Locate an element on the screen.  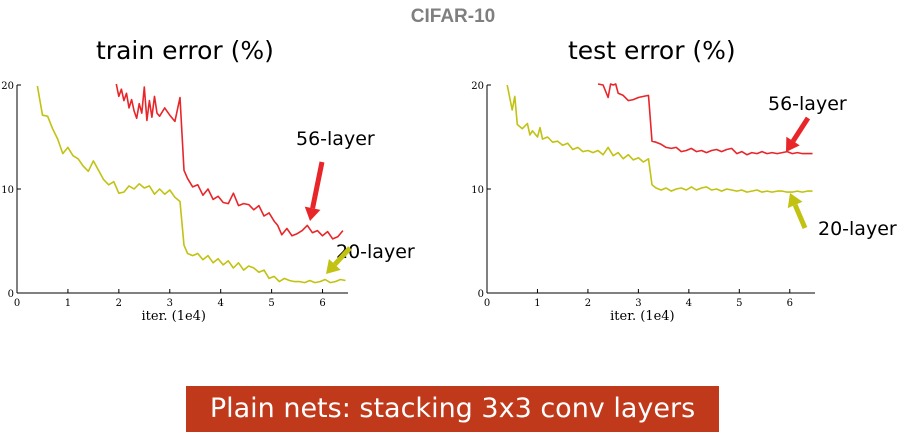
train-x-tick-label: 1 is located at coordinates (68, 303).